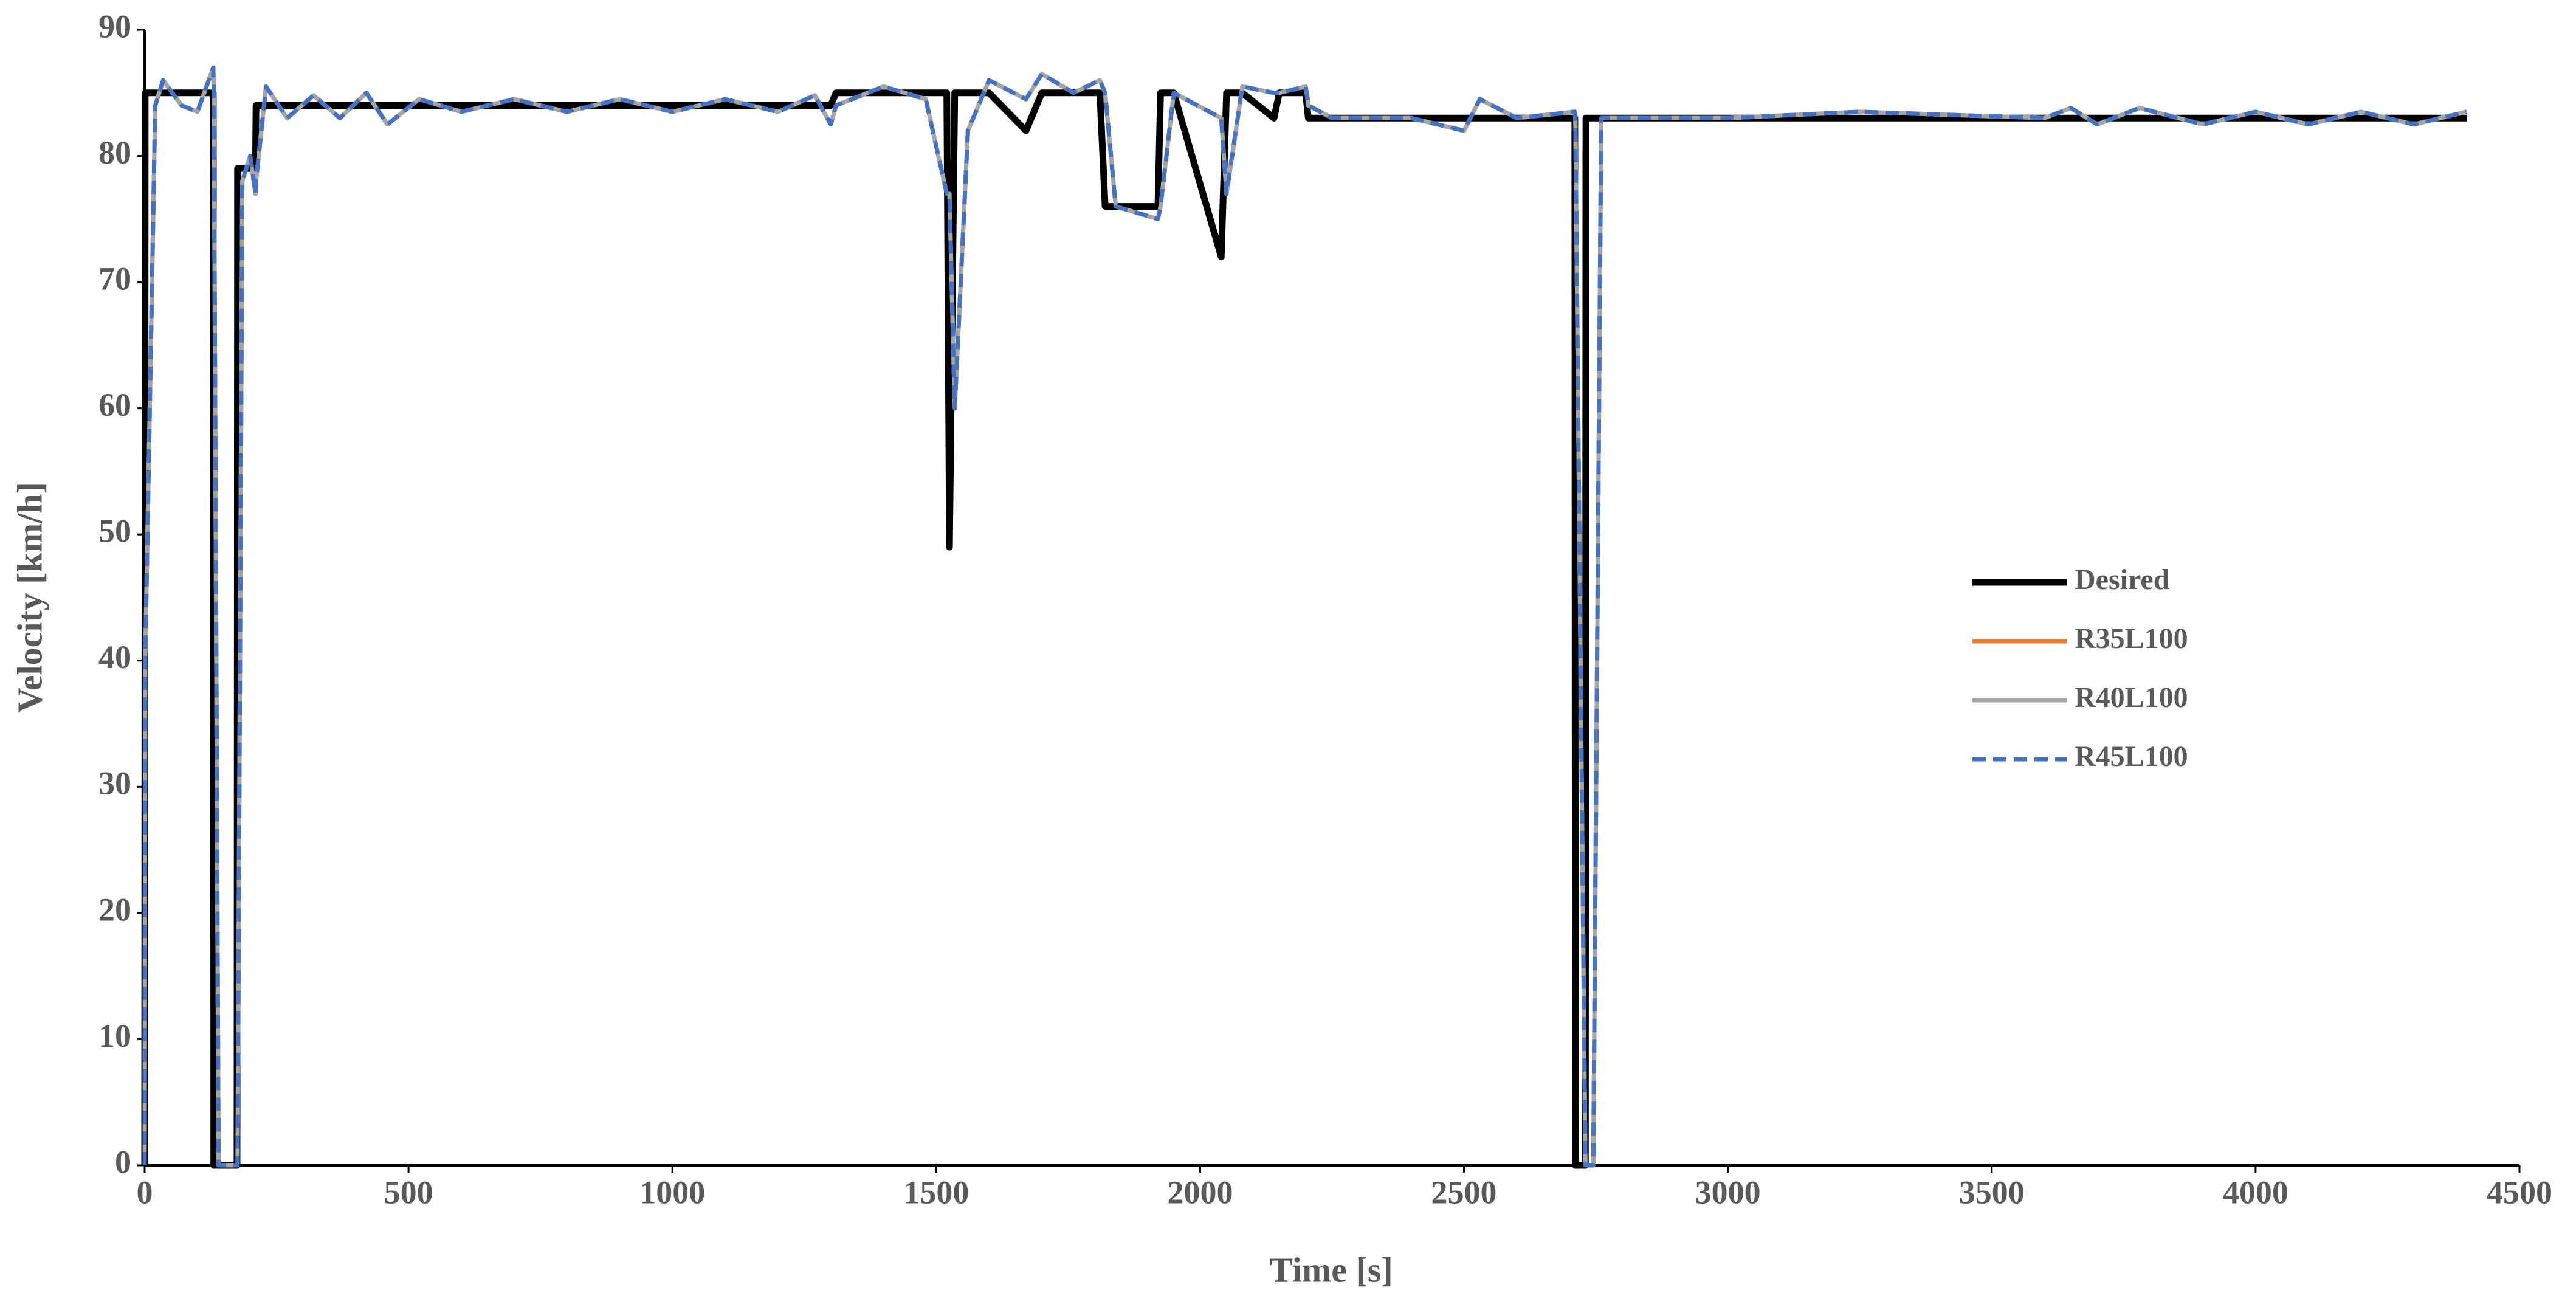 Image resolution: width=2576 pixels, height=1313 pixels. Describe the element at coordinates (672, 1192) in the screenshot. I see `x-tick-label: 1000` at that location.